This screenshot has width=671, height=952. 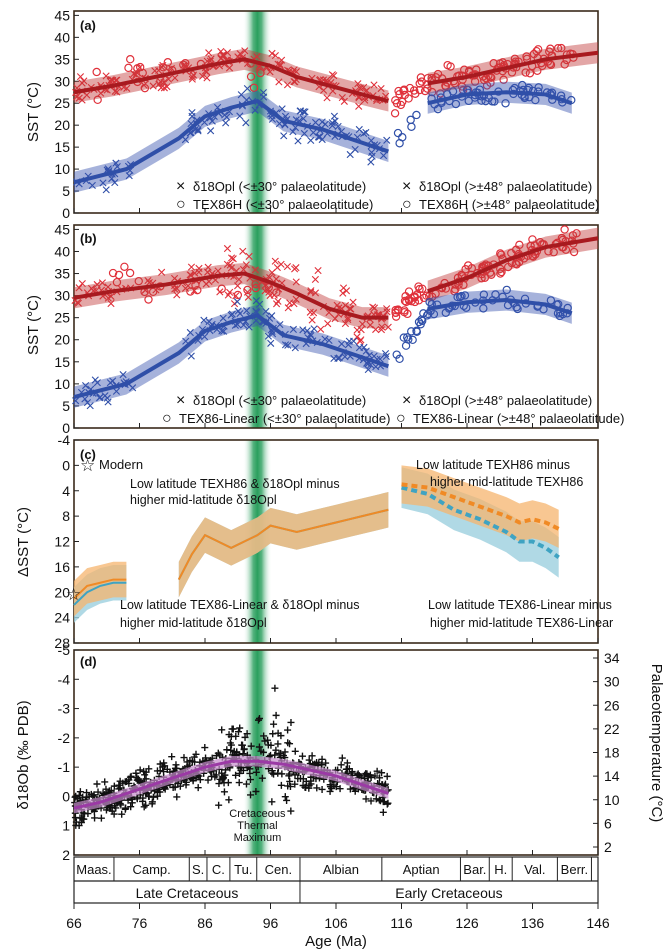 I want to click on epoch-label: Late Cretaceous, so click(x=187, y=893).